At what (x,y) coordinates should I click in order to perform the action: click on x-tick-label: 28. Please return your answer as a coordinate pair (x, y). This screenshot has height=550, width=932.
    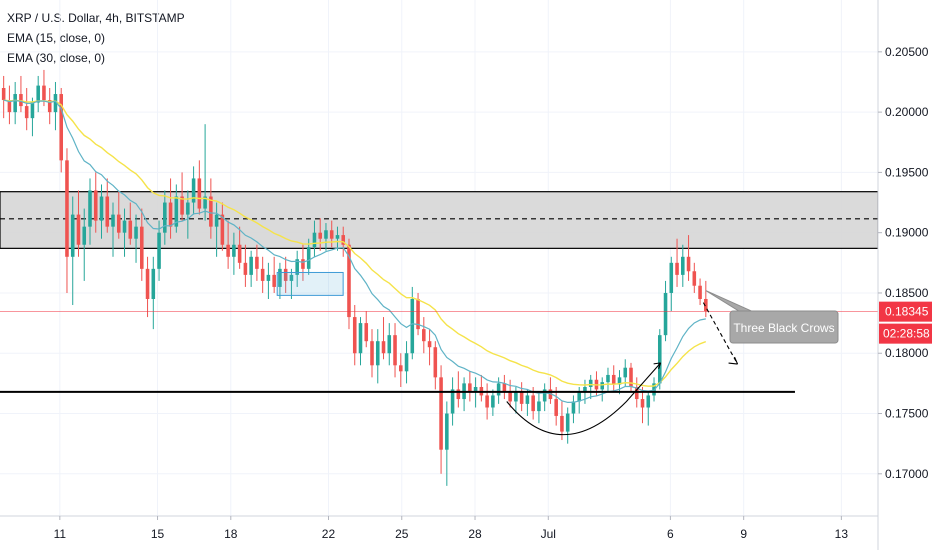
    Looking at the image, I should click on (475, 534).